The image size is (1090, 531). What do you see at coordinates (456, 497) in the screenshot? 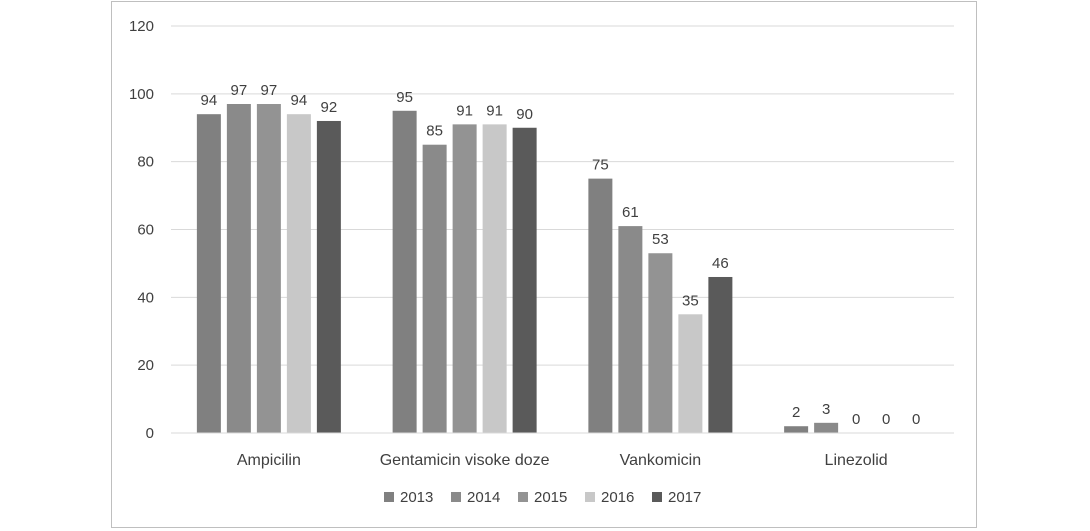
I see `legend-swatch-2014` at bounding box center [456, 497].